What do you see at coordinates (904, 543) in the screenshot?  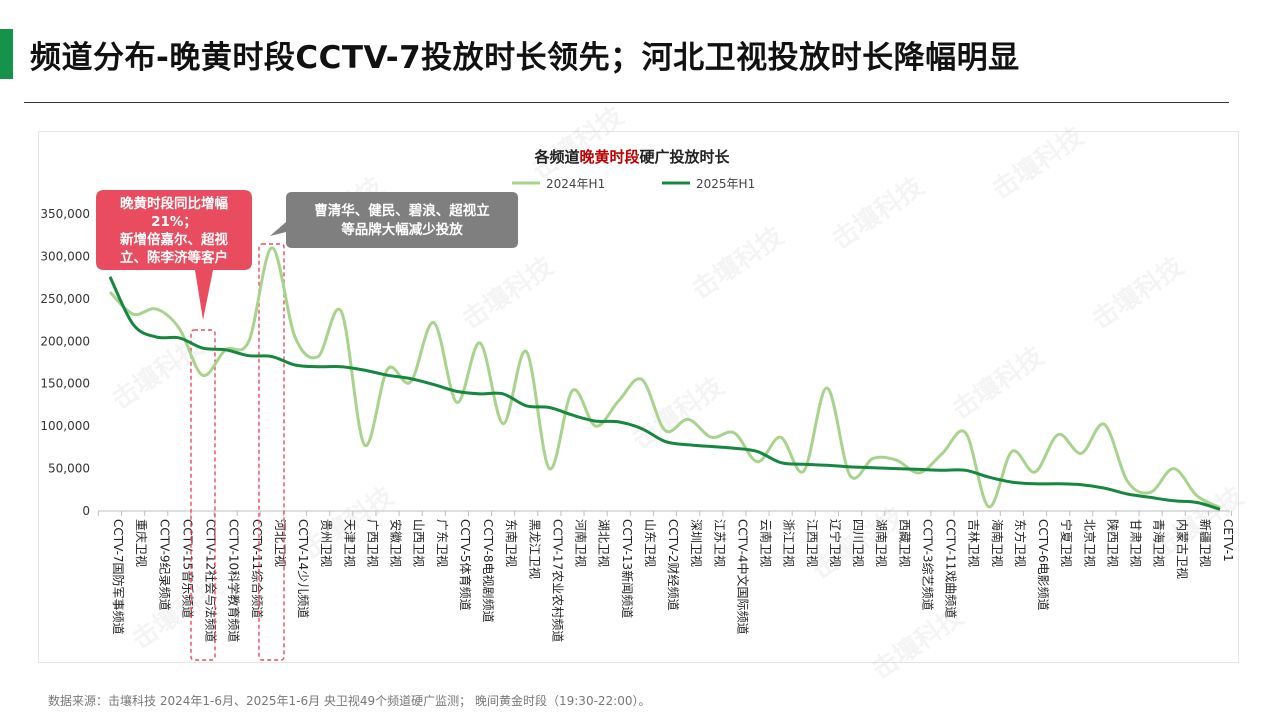 I see `x-tick-label: 西藏卫视` at bounding box center [904, 543].